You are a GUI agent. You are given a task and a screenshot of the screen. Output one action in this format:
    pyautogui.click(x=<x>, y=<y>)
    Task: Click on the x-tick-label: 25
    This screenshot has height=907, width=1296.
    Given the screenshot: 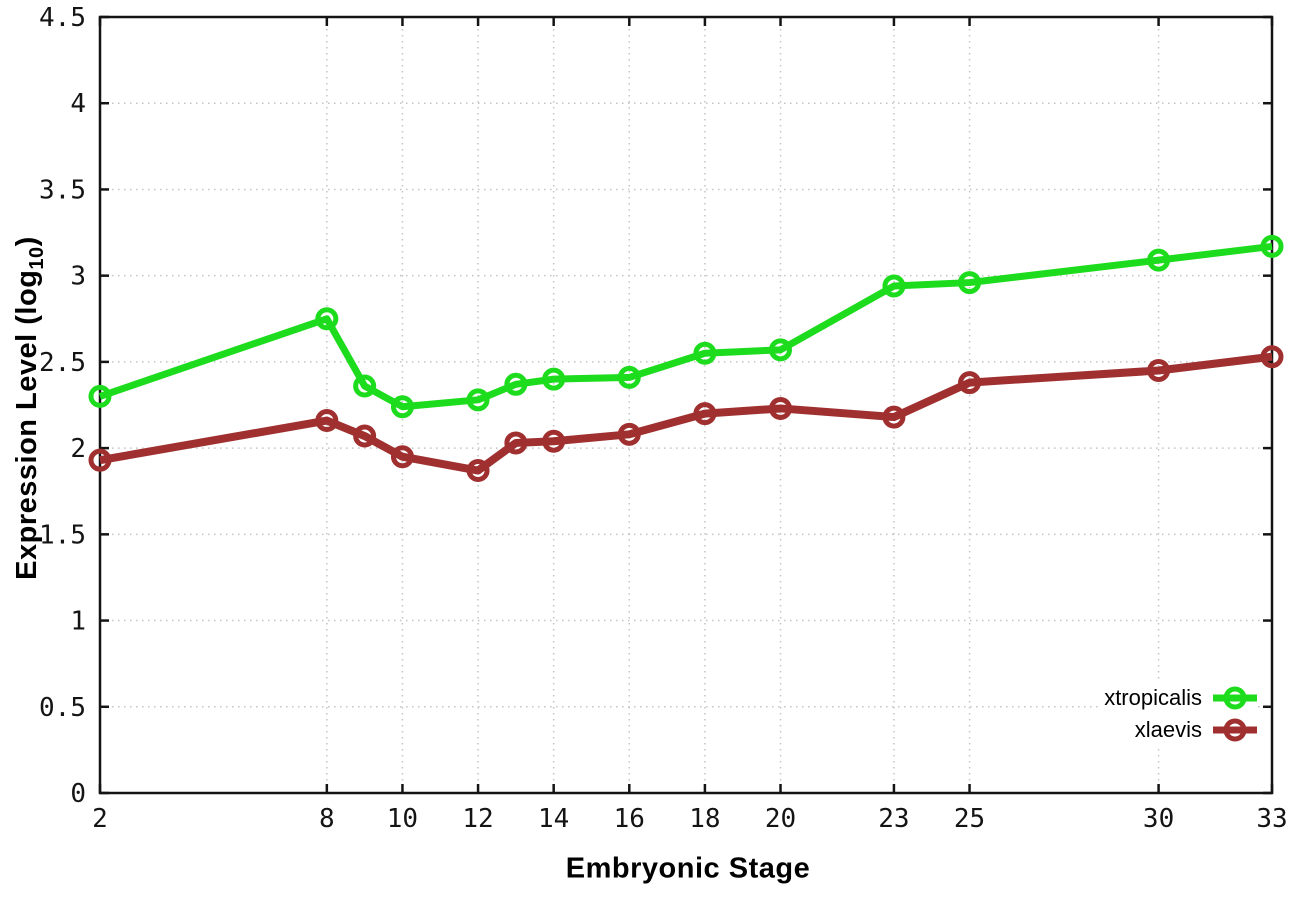 What is the action you would take?
    pyautogui.click(x=969, y=819)
    